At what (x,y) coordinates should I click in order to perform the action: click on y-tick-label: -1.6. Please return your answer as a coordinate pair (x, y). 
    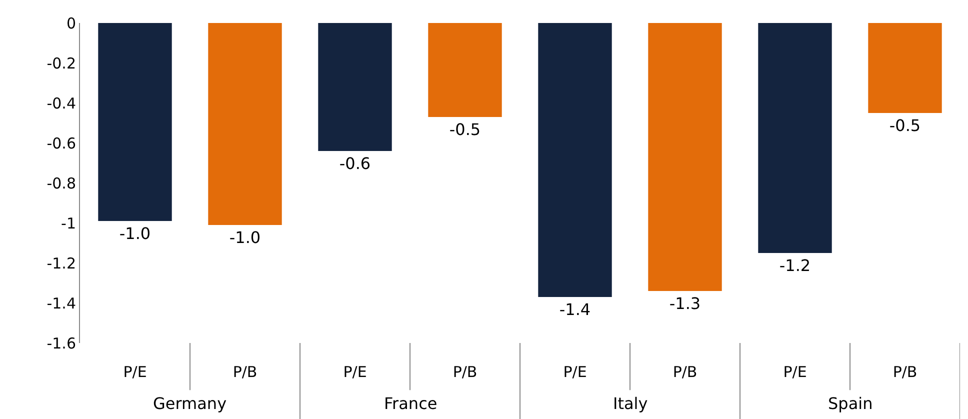
    Looking at the image, I should click on (61, 343).